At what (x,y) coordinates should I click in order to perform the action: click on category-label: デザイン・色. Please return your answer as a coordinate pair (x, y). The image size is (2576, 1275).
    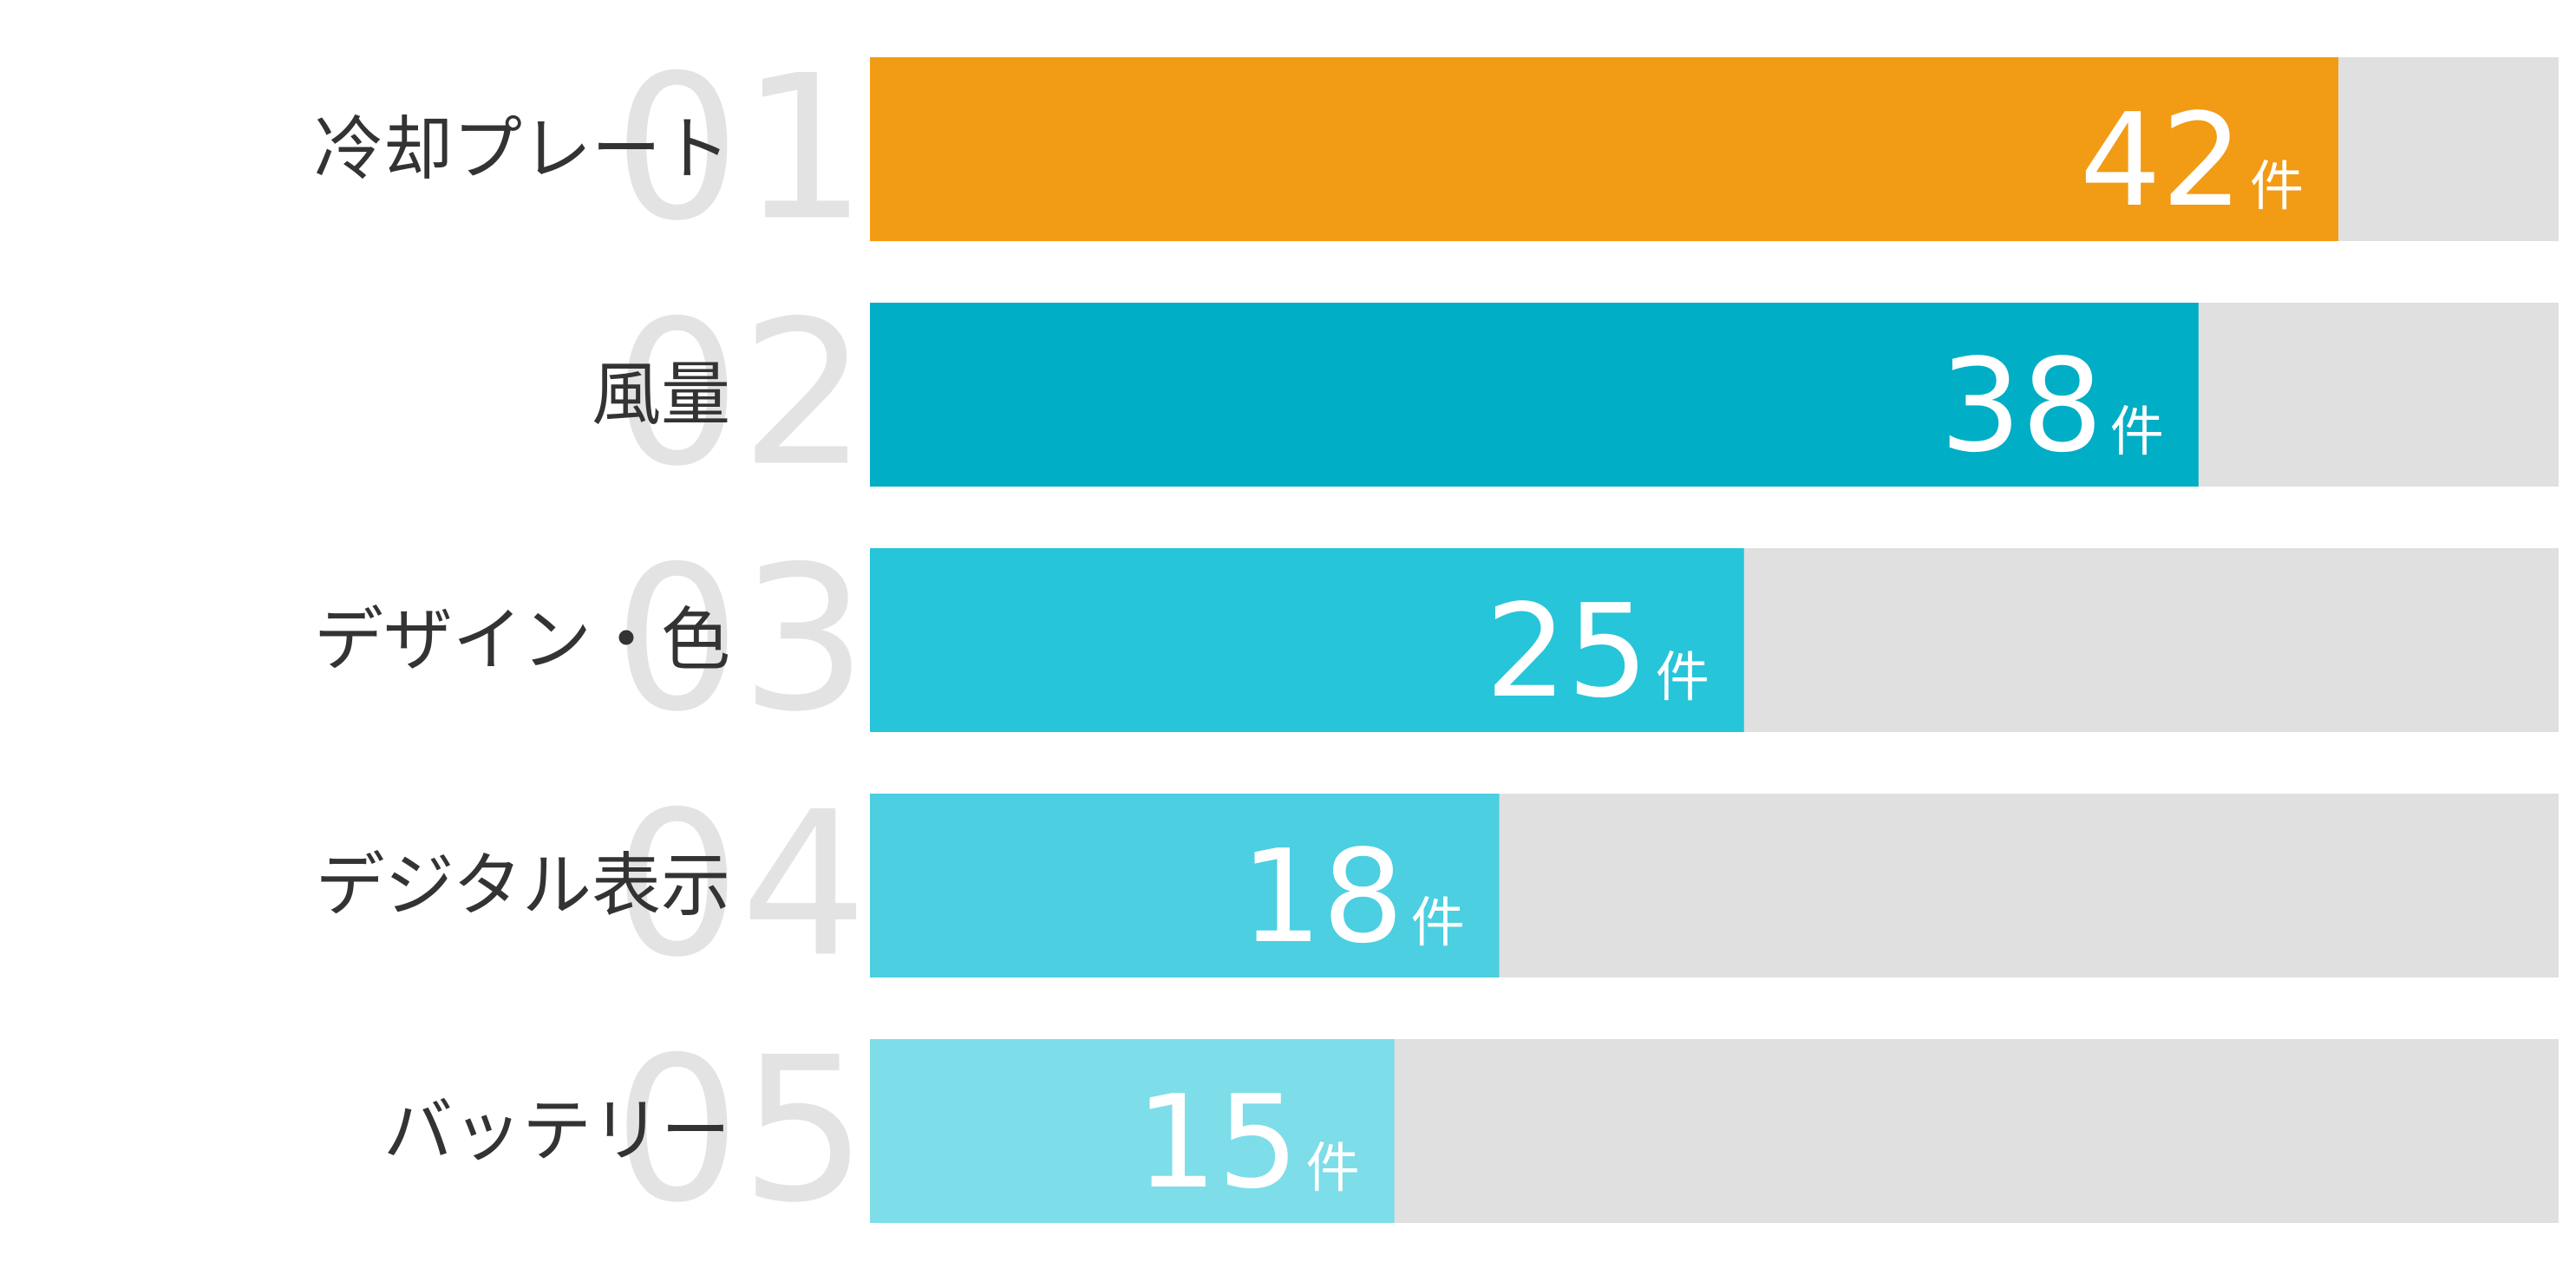
    Looking at the image, I should click on (522, 640).